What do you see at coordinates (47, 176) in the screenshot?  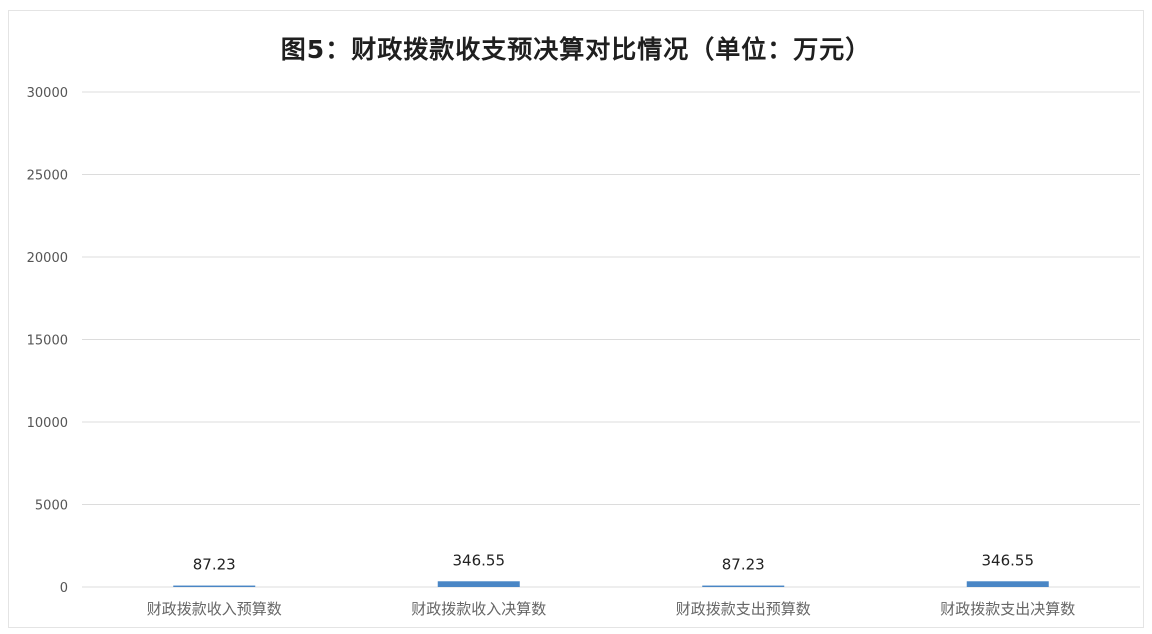 I see `y-tick-label: 25000` at bounding box center [47, 176].